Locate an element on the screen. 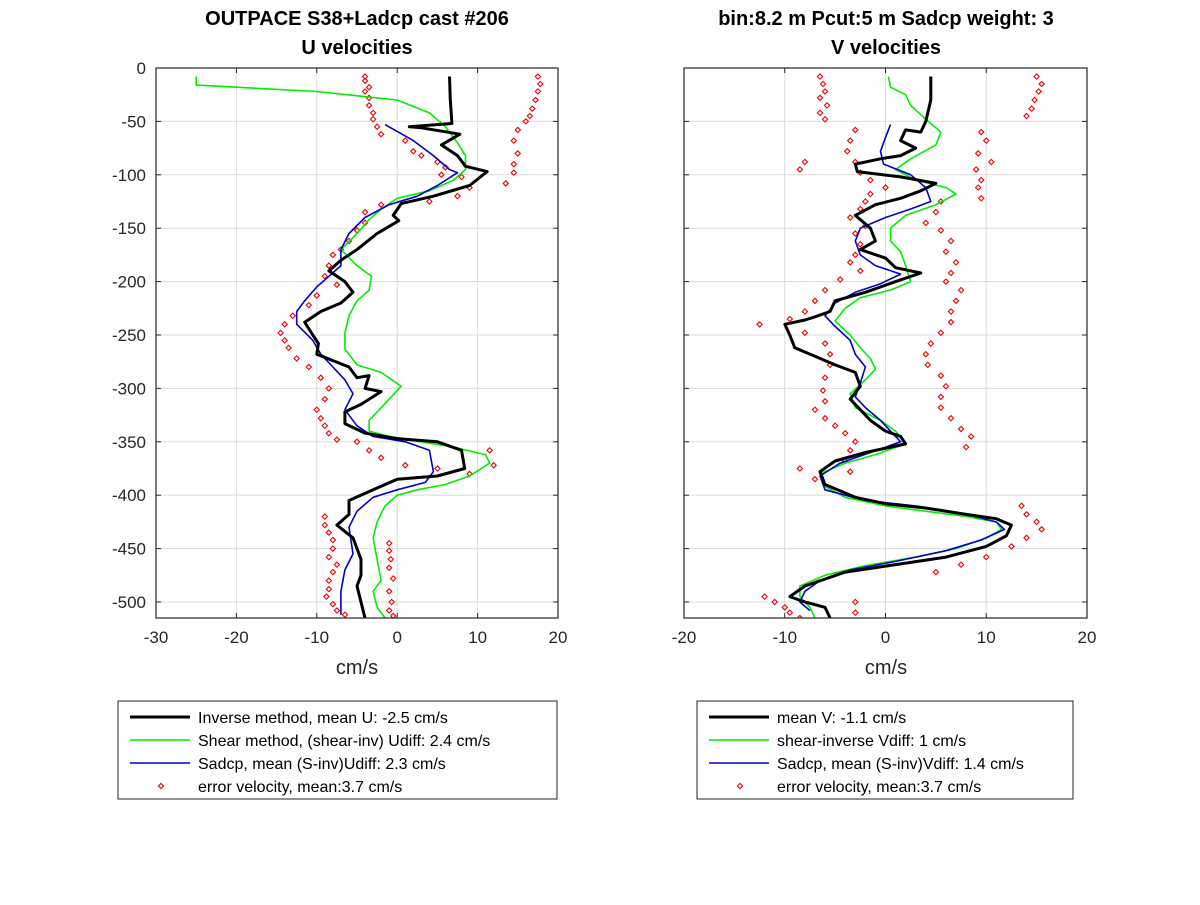 This screenshot has height=905, width=1200. u-x-tick-label: -30 is located at coordinates (156, 637).